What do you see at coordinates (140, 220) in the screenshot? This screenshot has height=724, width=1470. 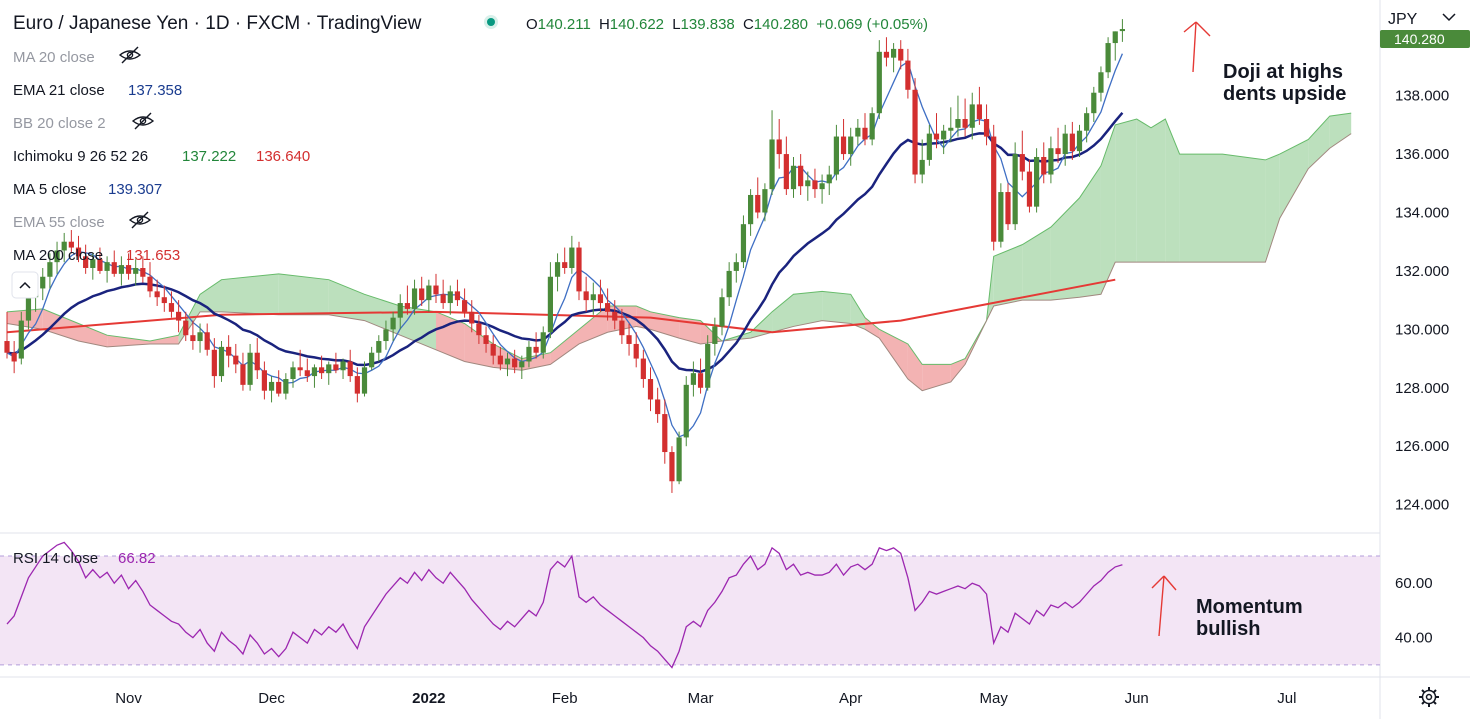 I see `ema55-hidden-eye-icon` at bounding box center [140, 220].